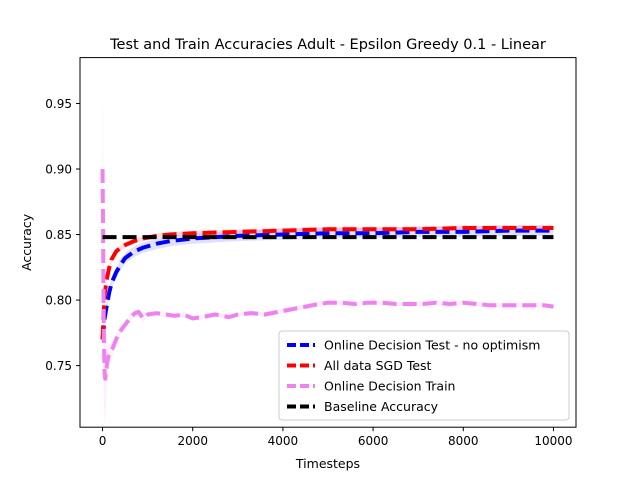 The image size is (640, 480). What do you see at coordinates (381, 406) in the screenshot?
I see `legend-label: Baseline Accuracy` at bounding box center [381, 406].